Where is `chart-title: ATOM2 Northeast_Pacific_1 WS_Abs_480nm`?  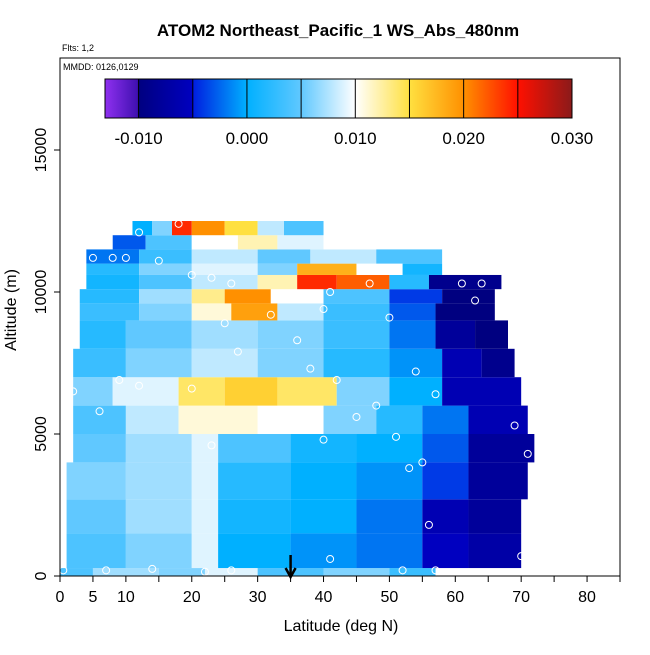
chart-title: ATOM2 Northeast_Pacific_1 WS_Abs_480nm is located at coordinates (338, 30).